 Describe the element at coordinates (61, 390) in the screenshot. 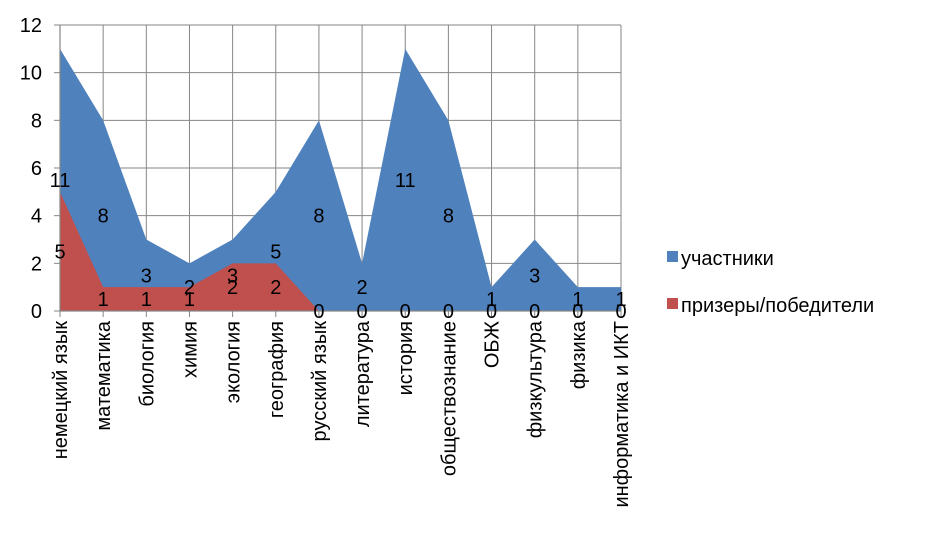

I see `x-tick-label: немецкий язык` at that location.